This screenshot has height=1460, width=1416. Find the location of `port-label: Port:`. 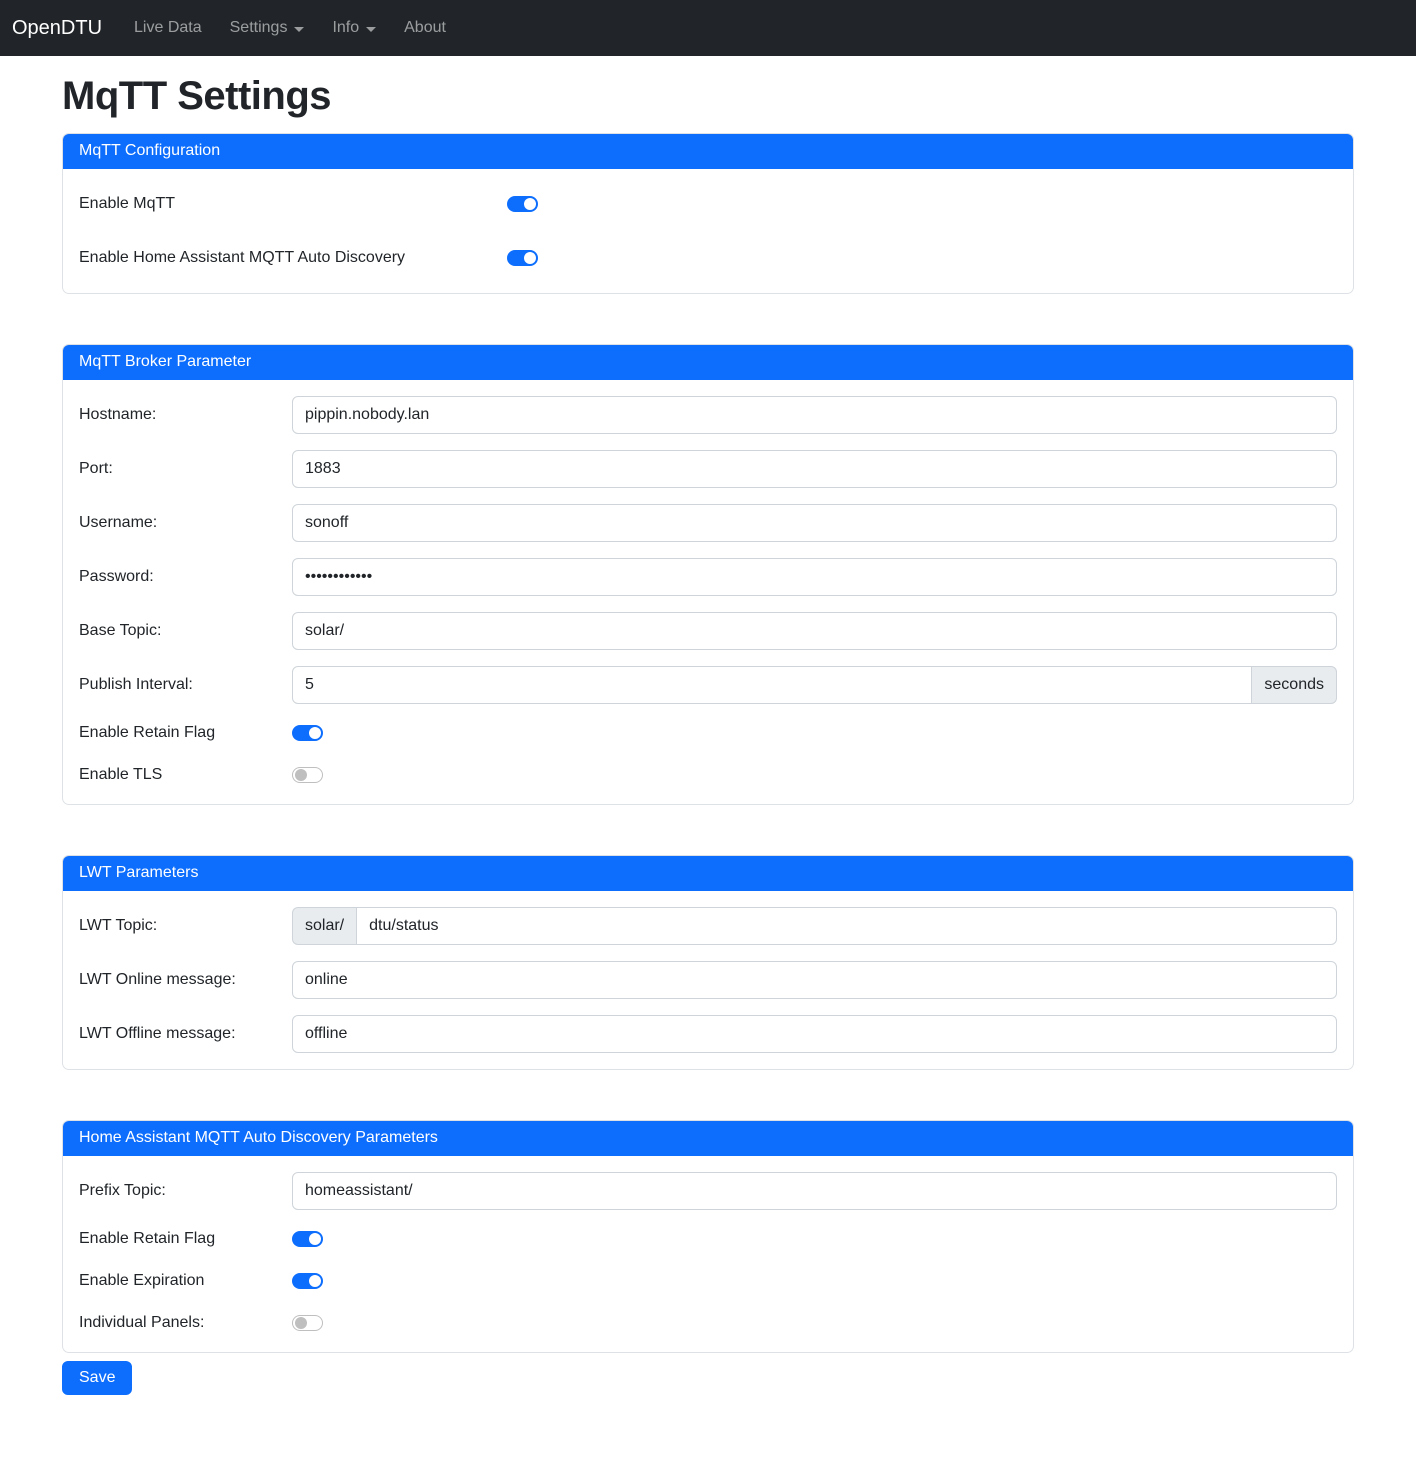

port-label: Port: is located at coordinates (96, 468).